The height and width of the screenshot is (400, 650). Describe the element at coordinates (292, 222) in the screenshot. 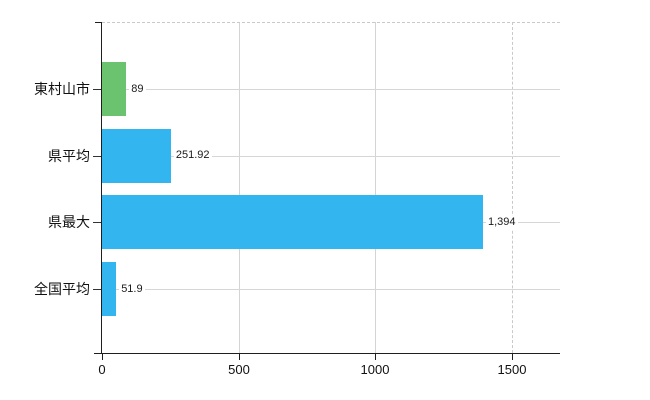

I see `bar-県最大` at that location.